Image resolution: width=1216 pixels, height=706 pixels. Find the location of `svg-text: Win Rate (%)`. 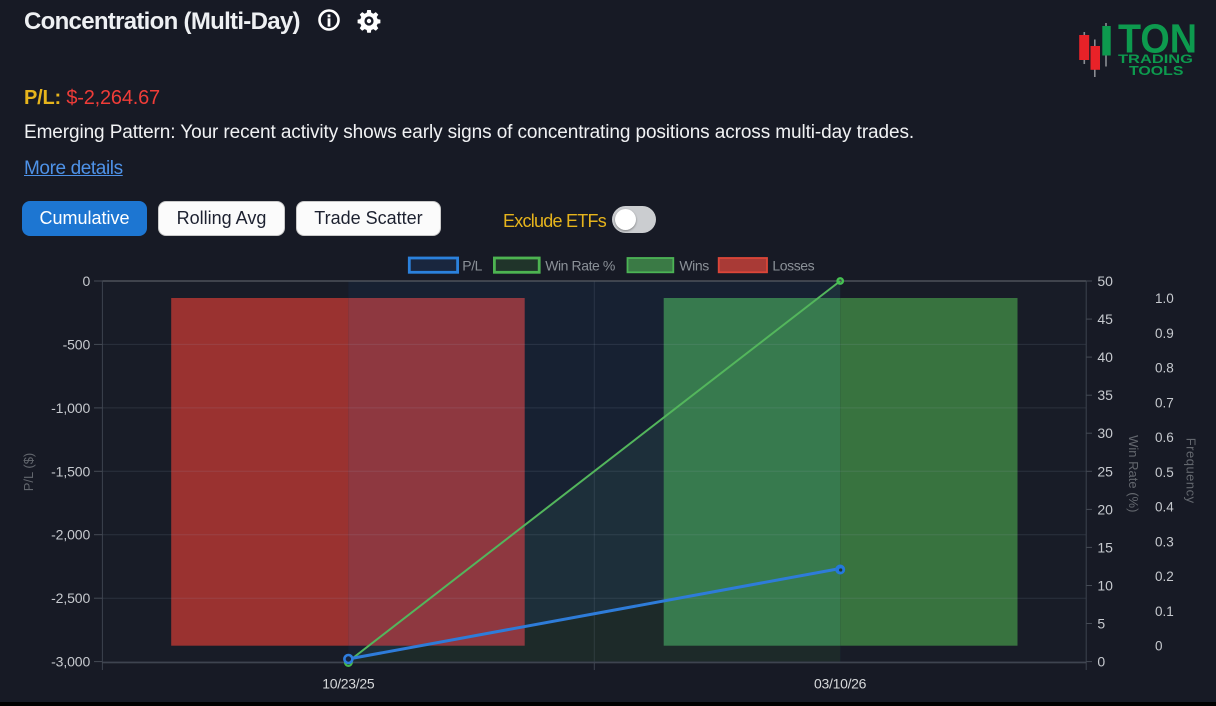

svg-text: Win Rate (%) is located at coordinates (1133, 473).